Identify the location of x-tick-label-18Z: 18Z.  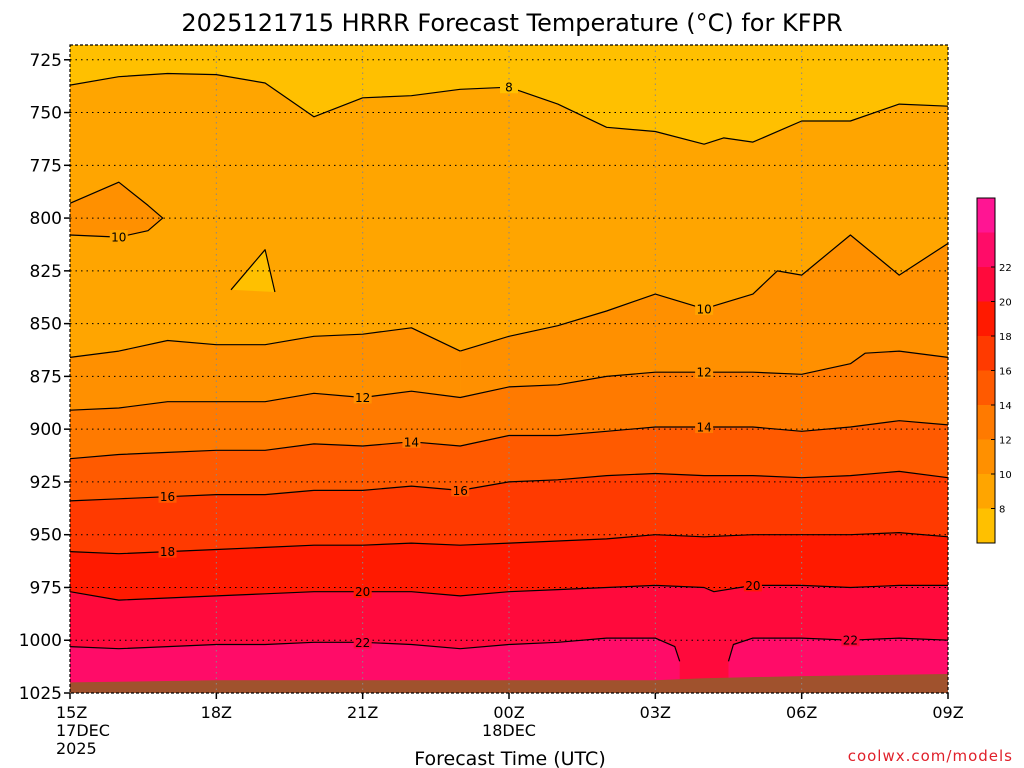
(216, 712).